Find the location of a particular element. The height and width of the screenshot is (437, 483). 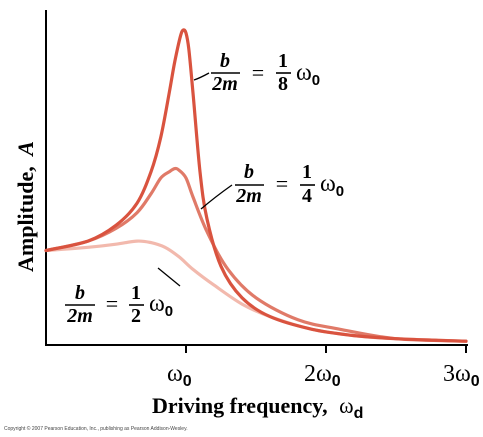

annotation-quarter-eq: = is located at coordinates (282, 183).